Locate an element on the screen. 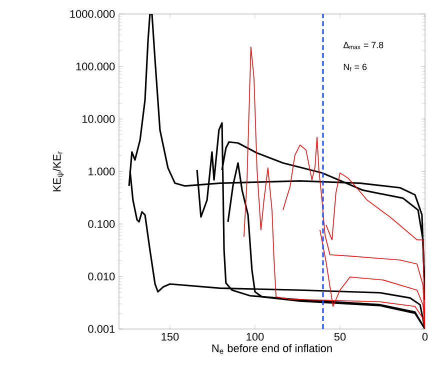 This screenshot has width=437, height=384. x-axis-title: N$_{e}$ before end of inflation is located at coordinates (272, 349).